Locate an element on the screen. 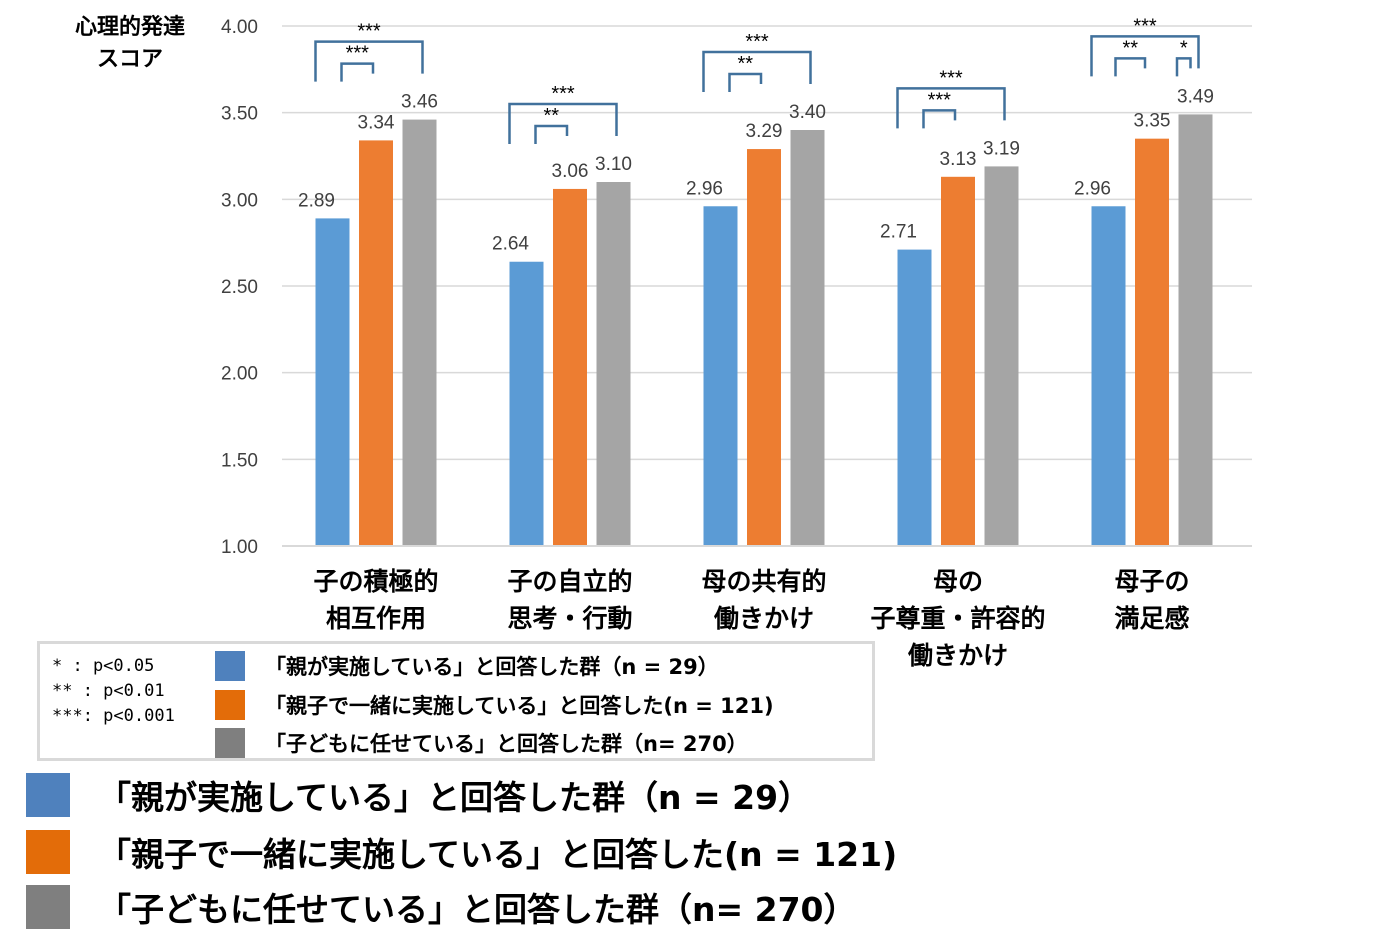  legend-item: 「親が実施している」と回答した群（n = 29） is located at coordinates (467, 666).